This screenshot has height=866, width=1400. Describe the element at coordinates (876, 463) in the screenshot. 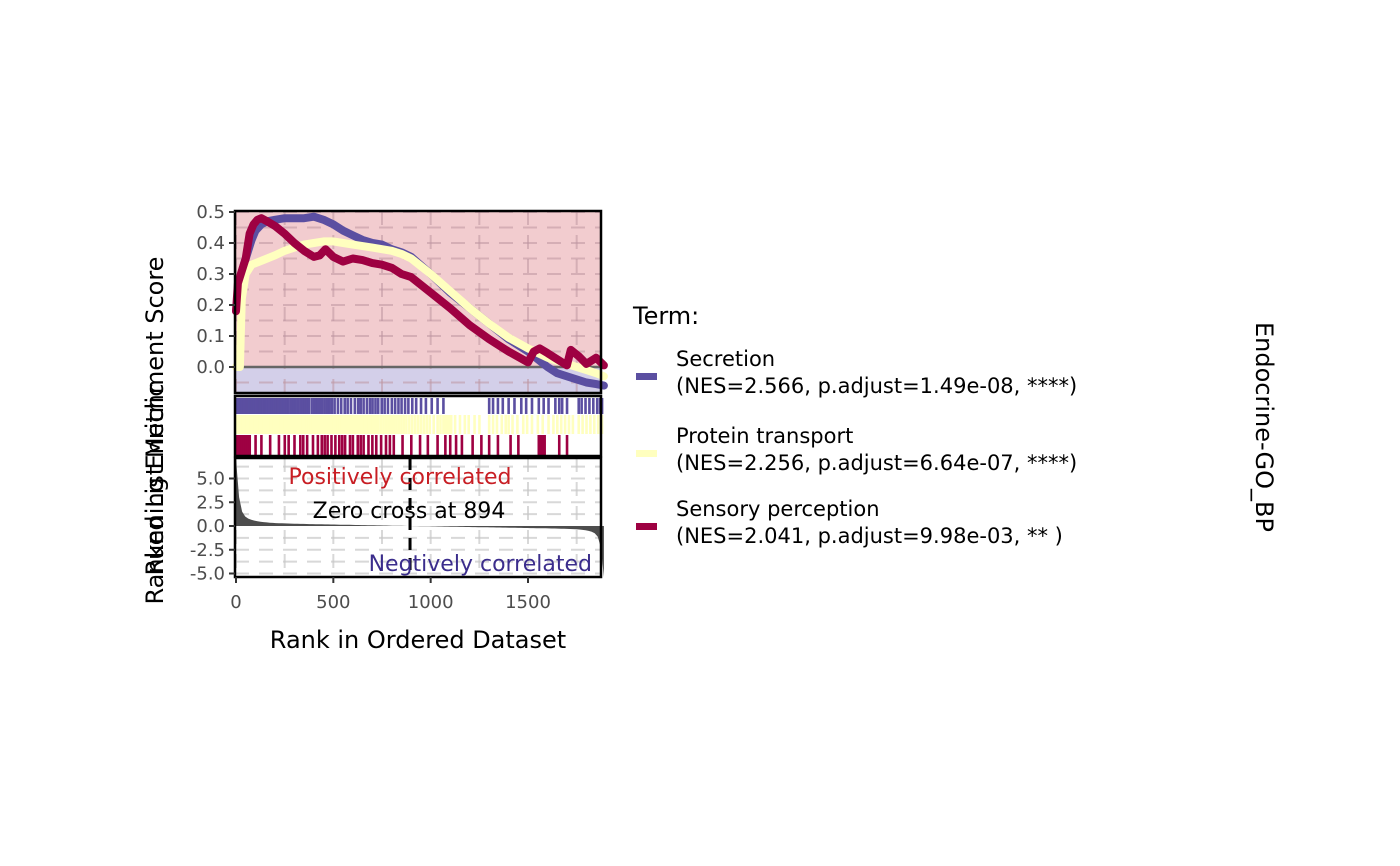

I see `legend-term-stats: (NES=2.256, p.adjust=6.64e-07, ****)` at that location.